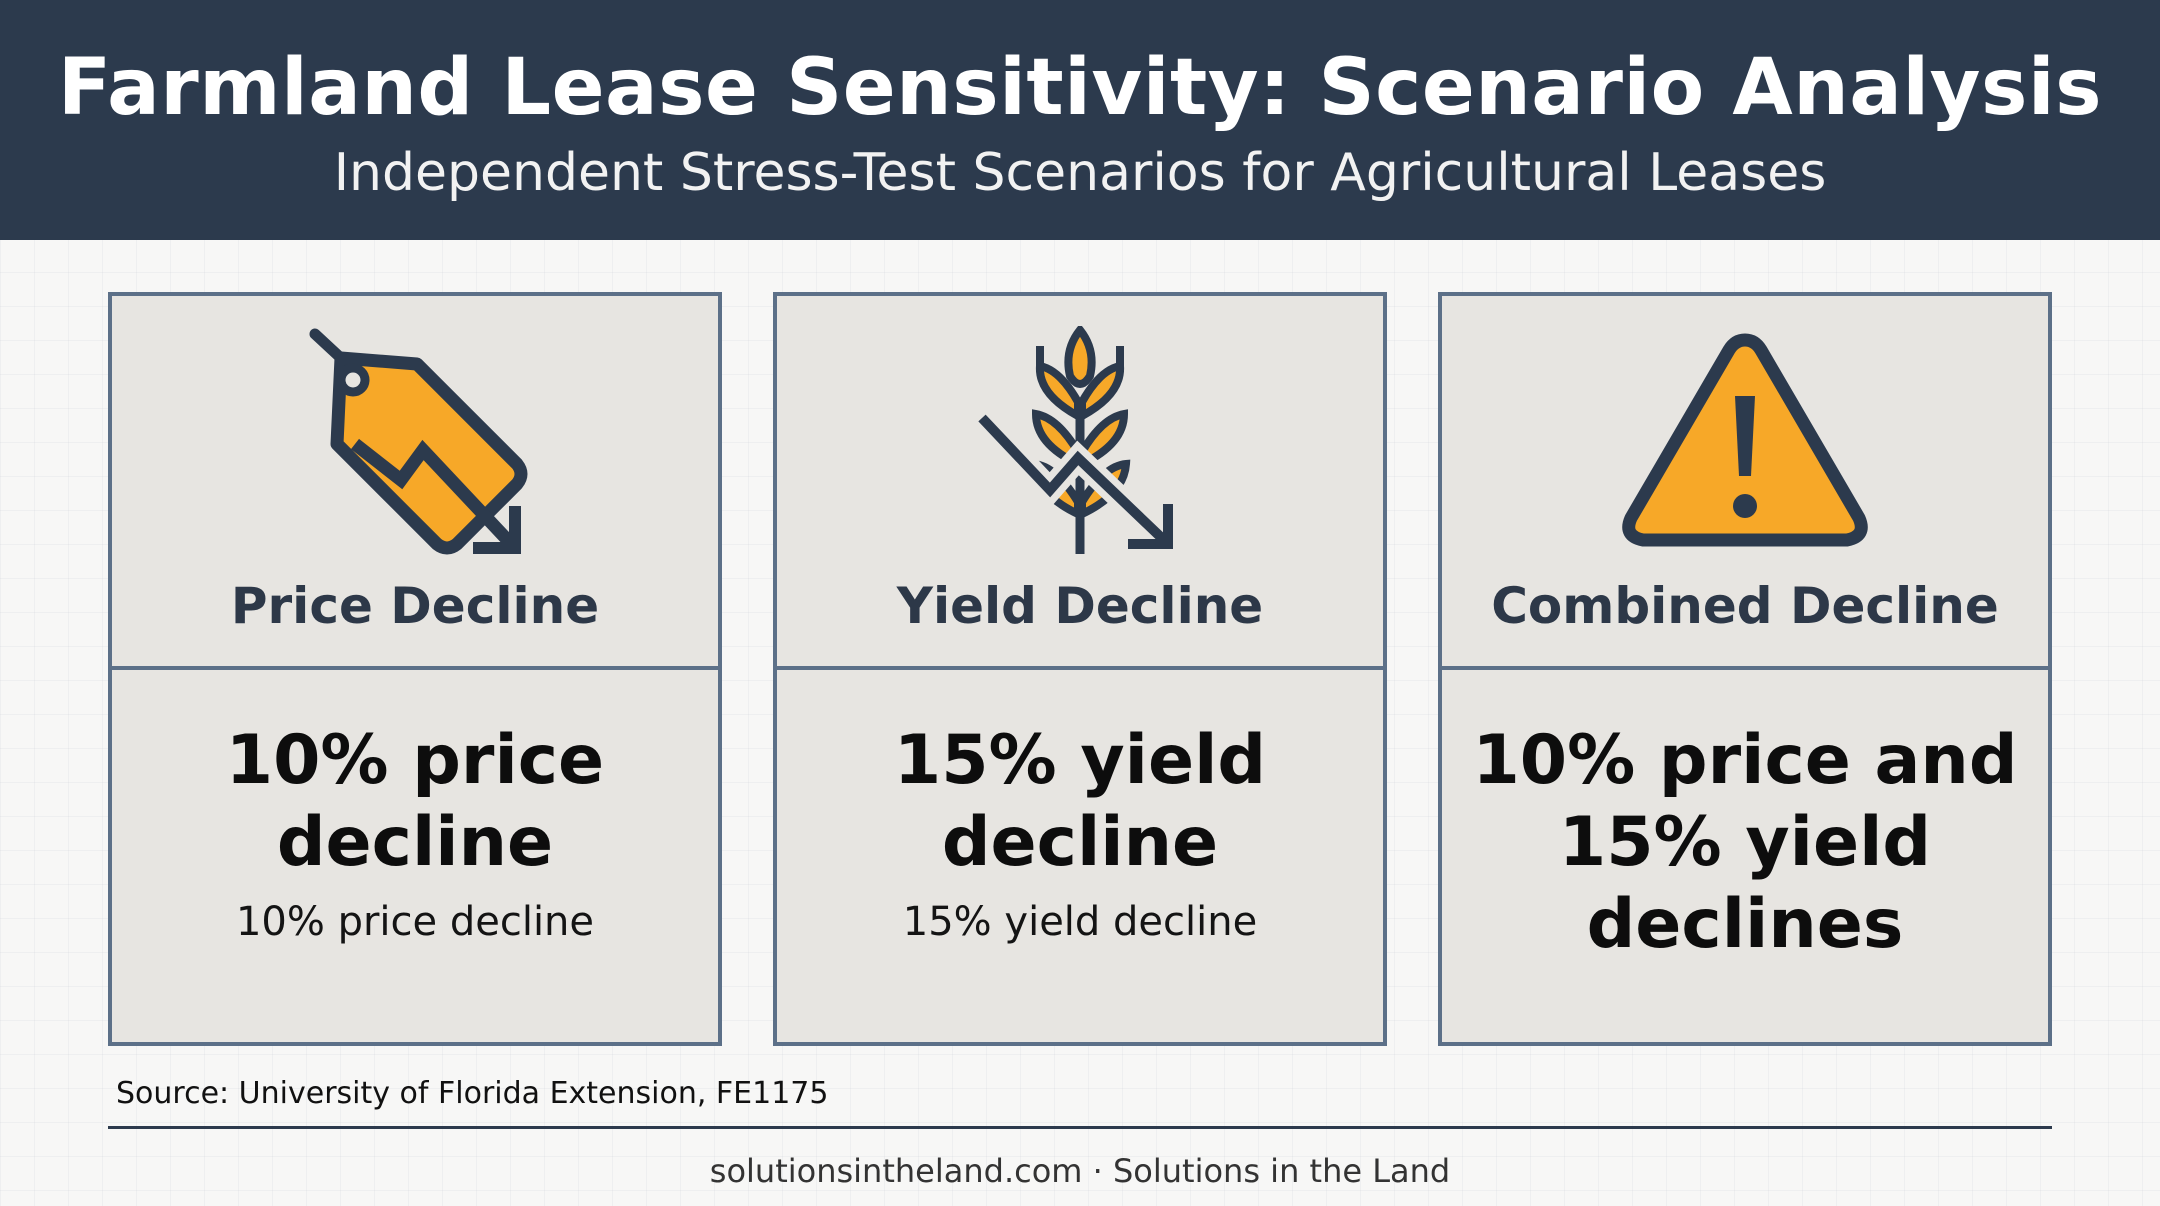  What do you see at coordinates (415, 441) in the screenshot?
I see `price-tag-down-icon` at bounding box center [415, 441].